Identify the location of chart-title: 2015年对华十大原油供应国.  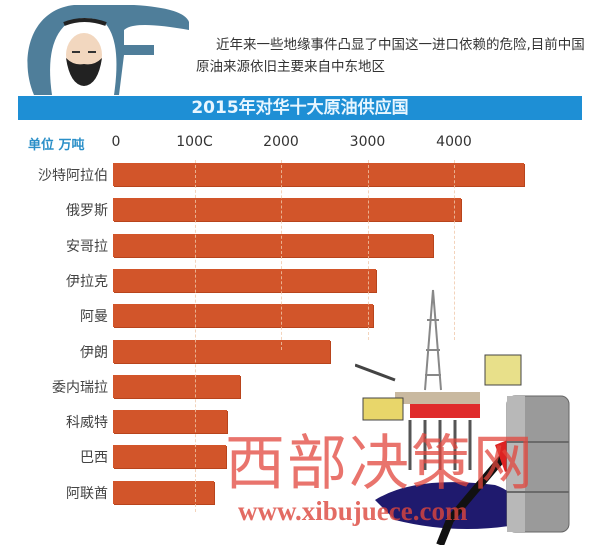
(300, 108).